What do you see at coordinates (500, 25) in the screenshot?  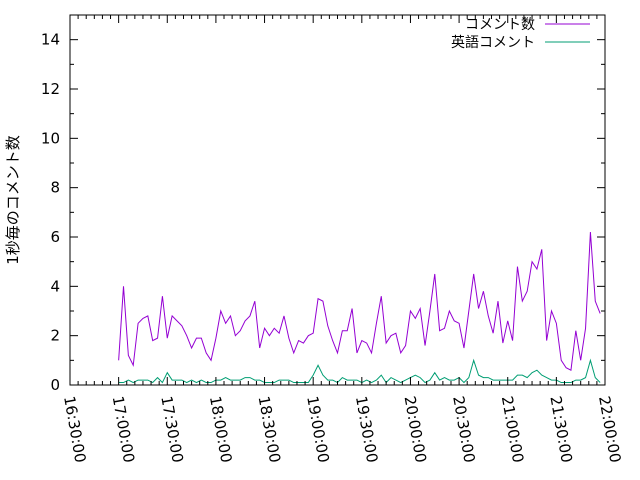 I see `legend-label: コメント数` at bounding box center [500, 25].